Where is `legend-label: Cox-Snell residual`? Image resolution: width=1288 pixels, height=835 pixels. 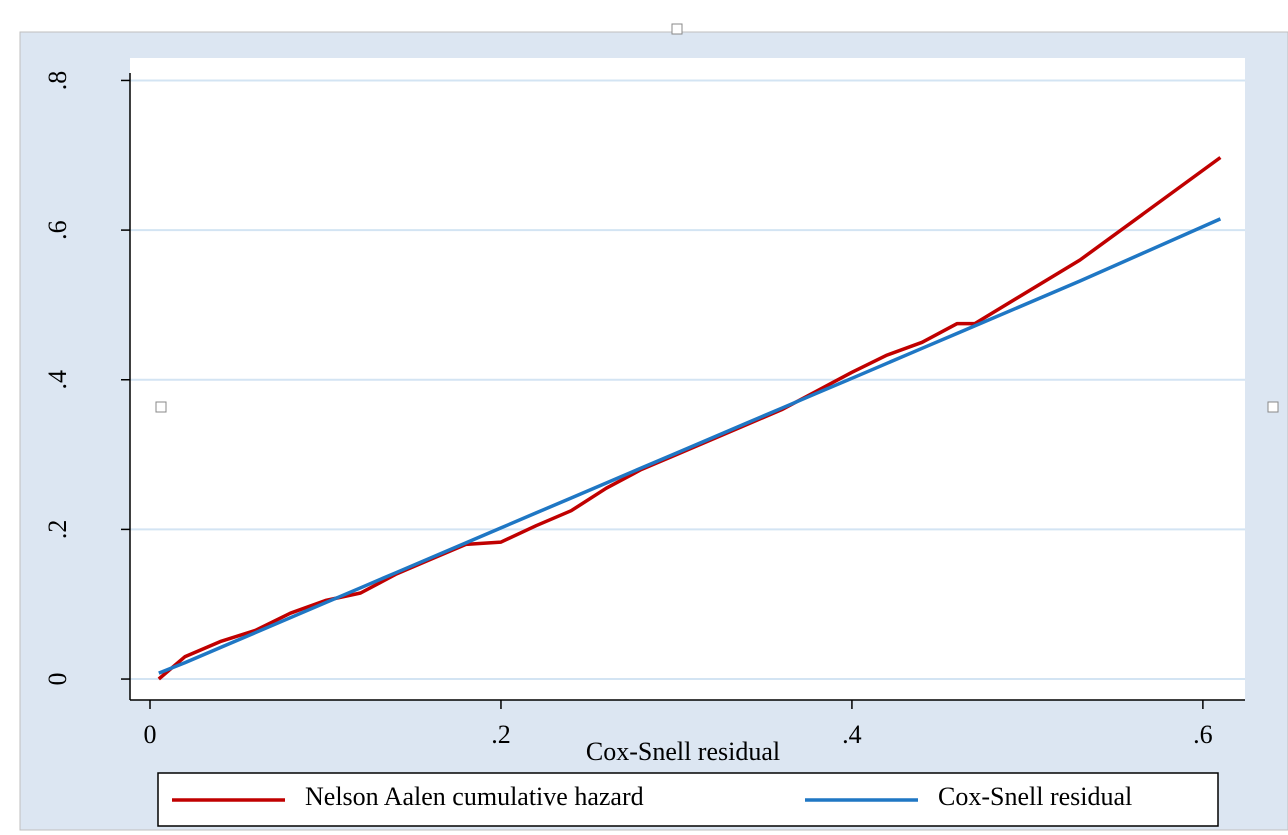 legend-label: Cox-Snell residual is located at coordinates (1035, 796).